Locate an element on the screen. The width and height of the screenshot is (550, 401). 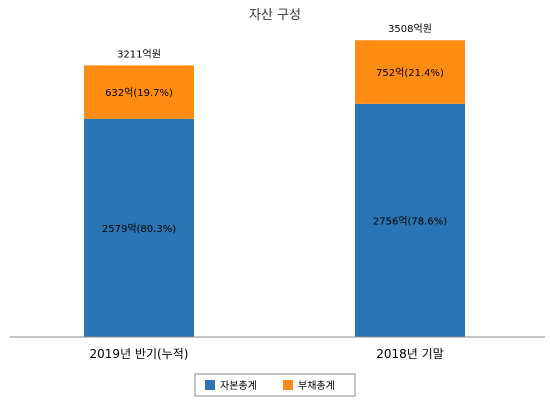
x-tick-labels: 2019년 반기(누적) 2018년 기말 is located at coordinates (267, 354).